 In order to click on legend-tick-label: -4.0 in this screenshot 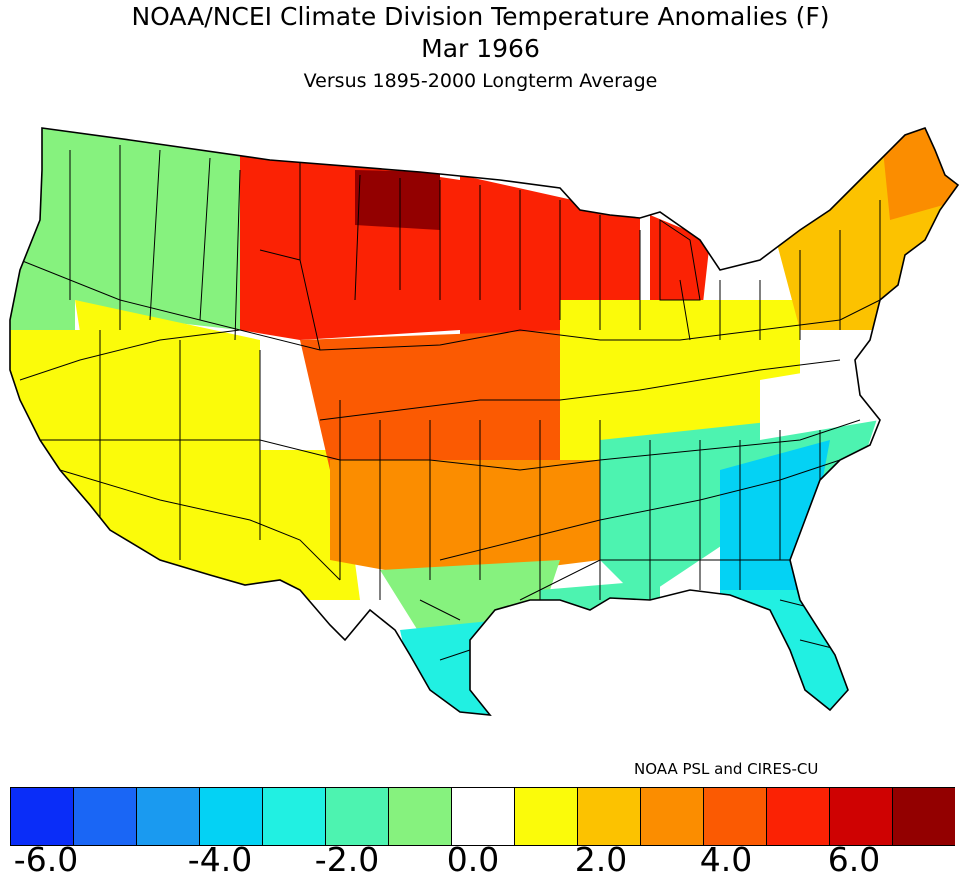, I will do `click(220, 859)`.